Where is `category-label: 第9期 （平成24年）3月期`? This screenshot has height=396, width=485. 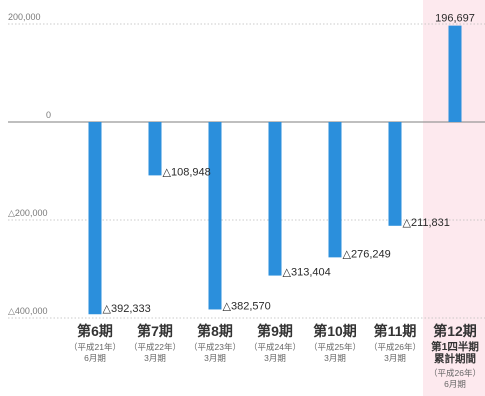
category-label: 第9期 （平成24年）3月期 is located at coordinates (275, 343).